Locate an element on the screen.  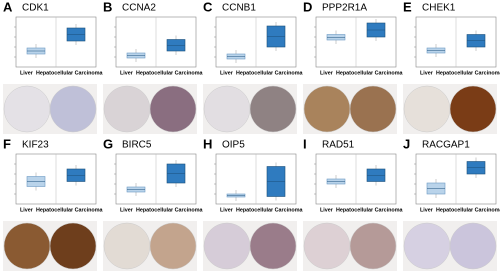
panel-letter: H is located at coordinates (207, 143).